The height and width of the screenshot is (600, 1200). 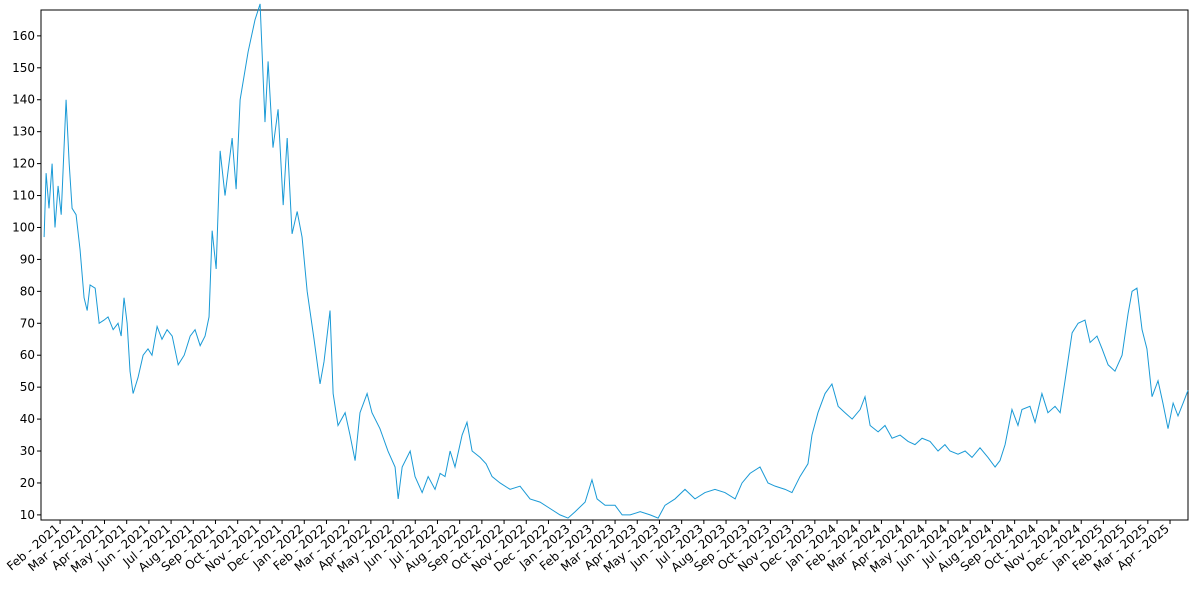 I want to click on y-tick-label: 150, so click(x=23, y=68).